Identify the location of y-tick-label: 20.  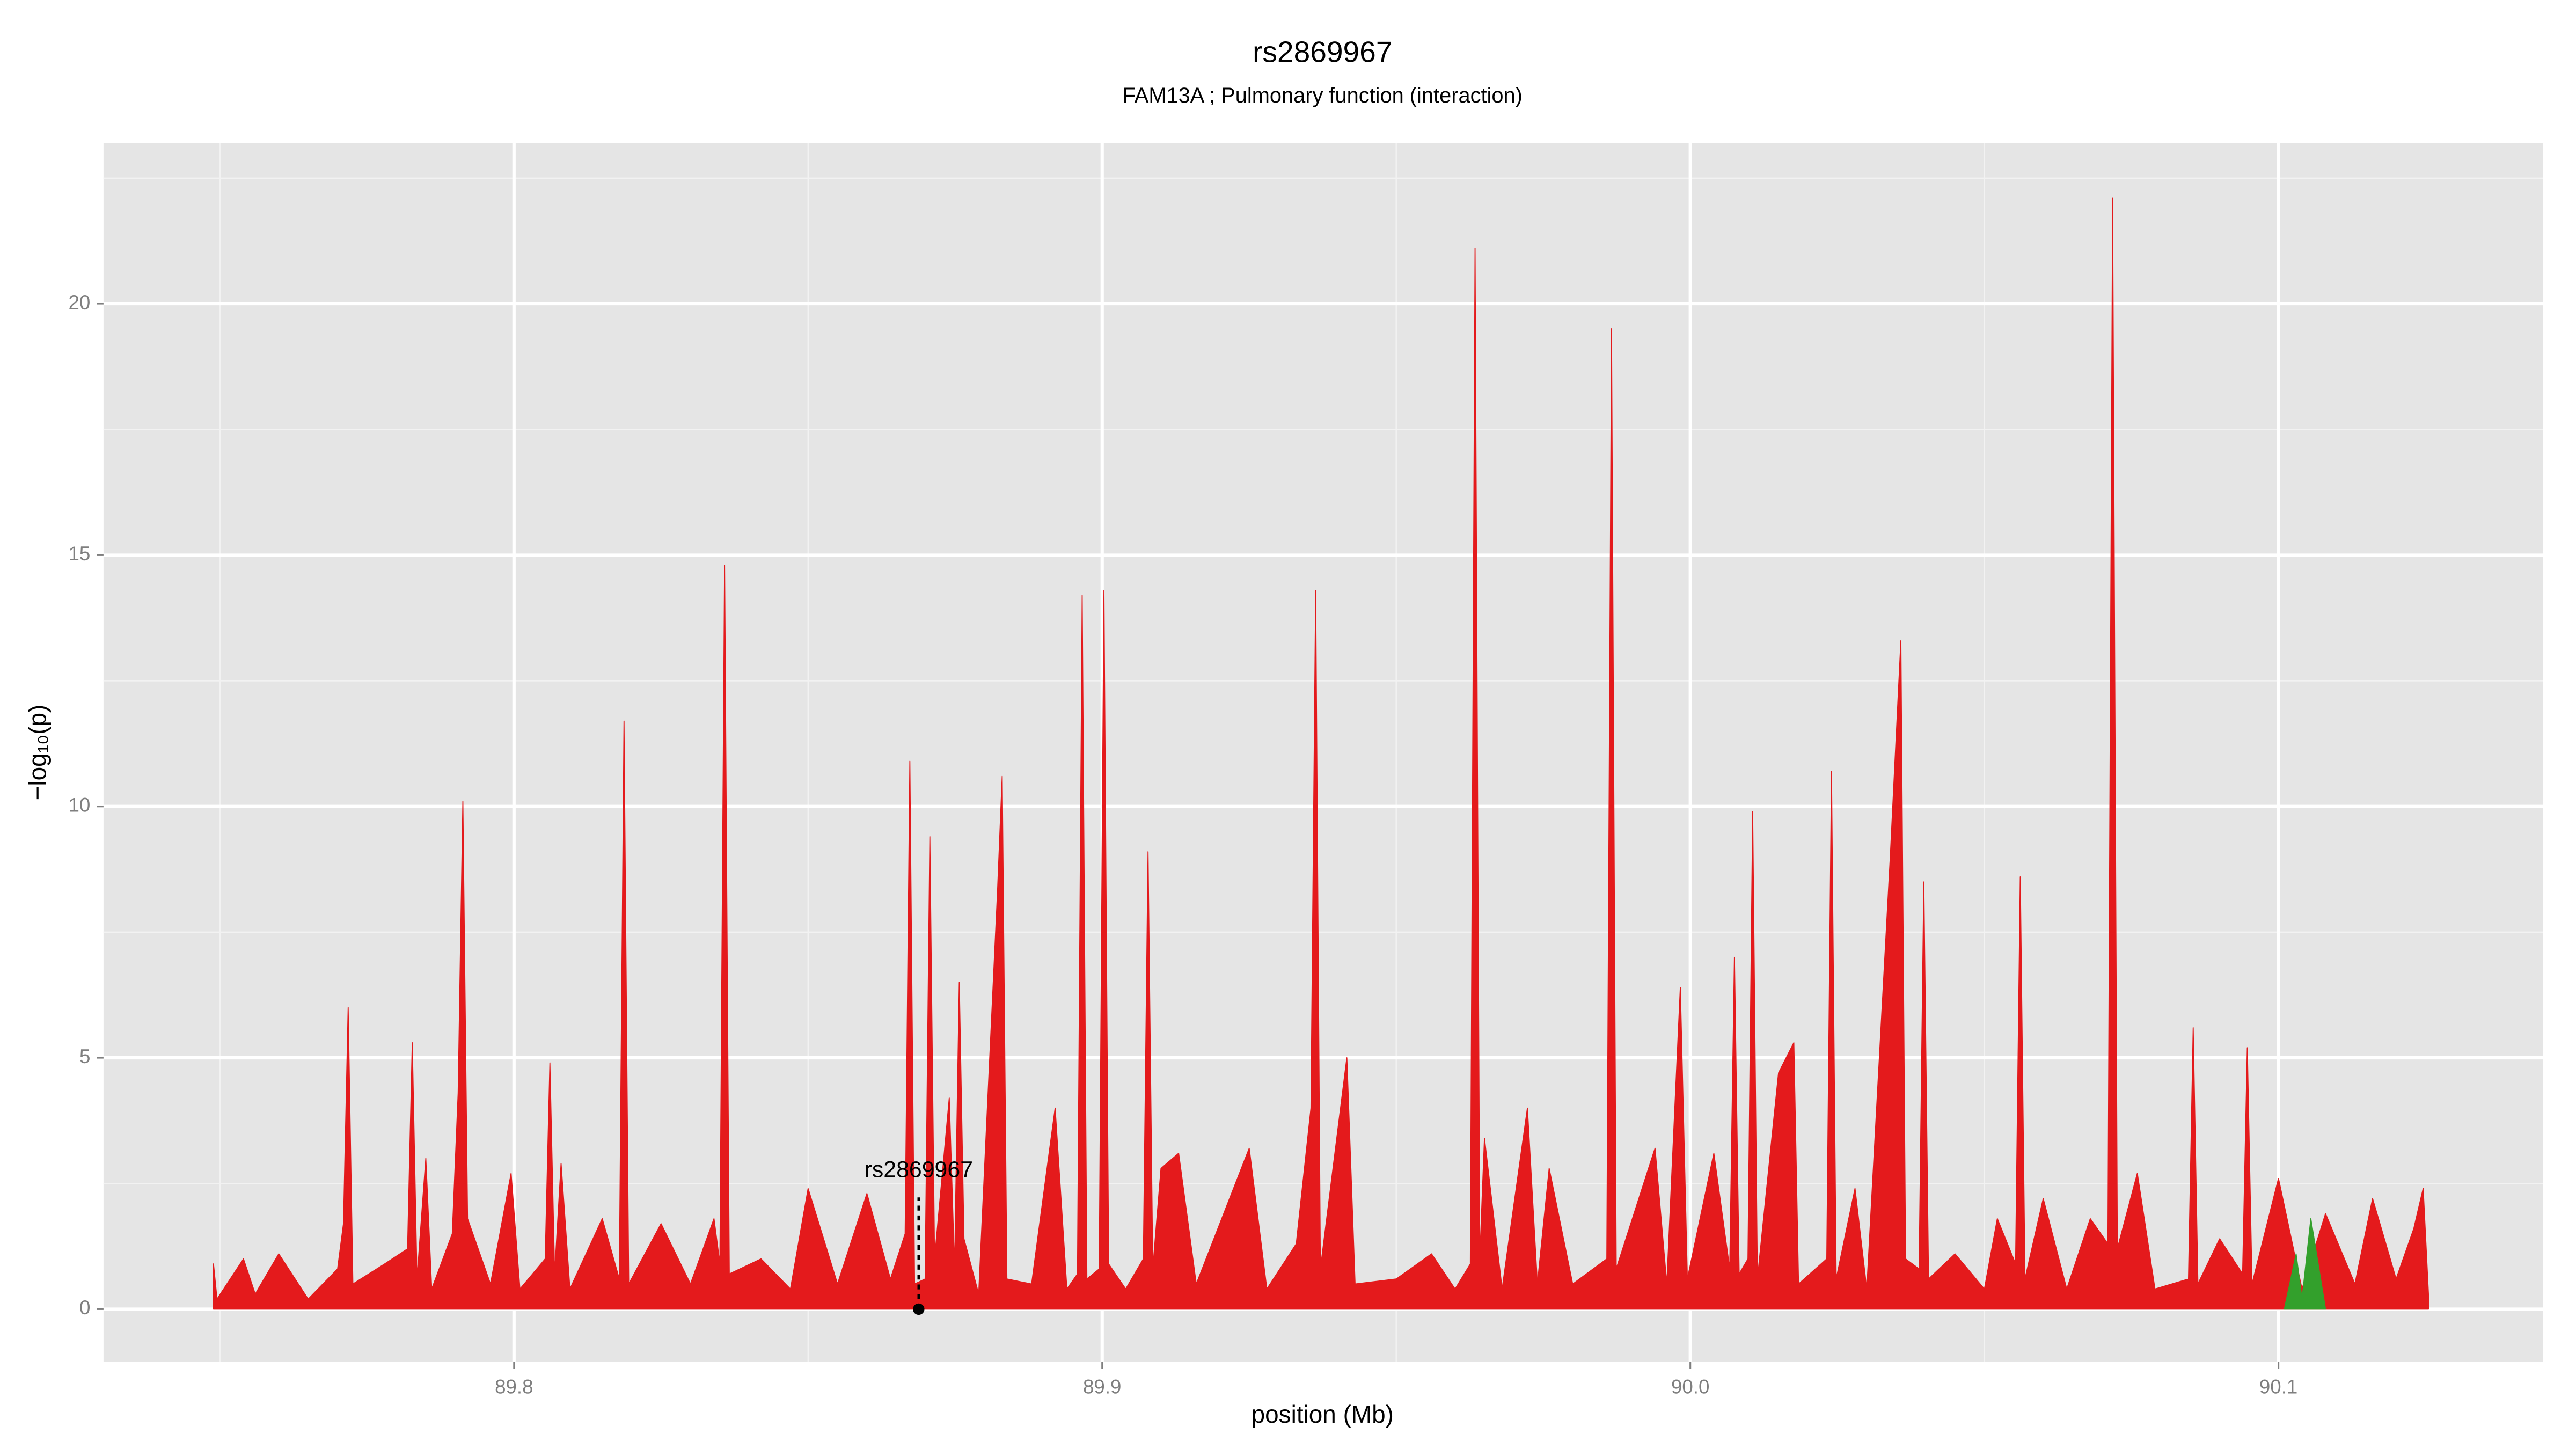
(80, 302).